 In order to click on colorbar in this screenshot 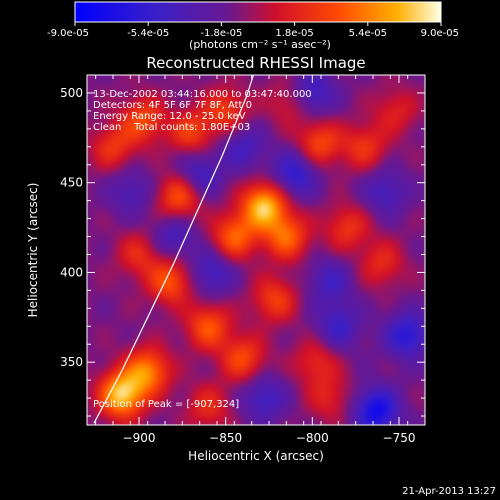, I will do `click(258, 12)`.